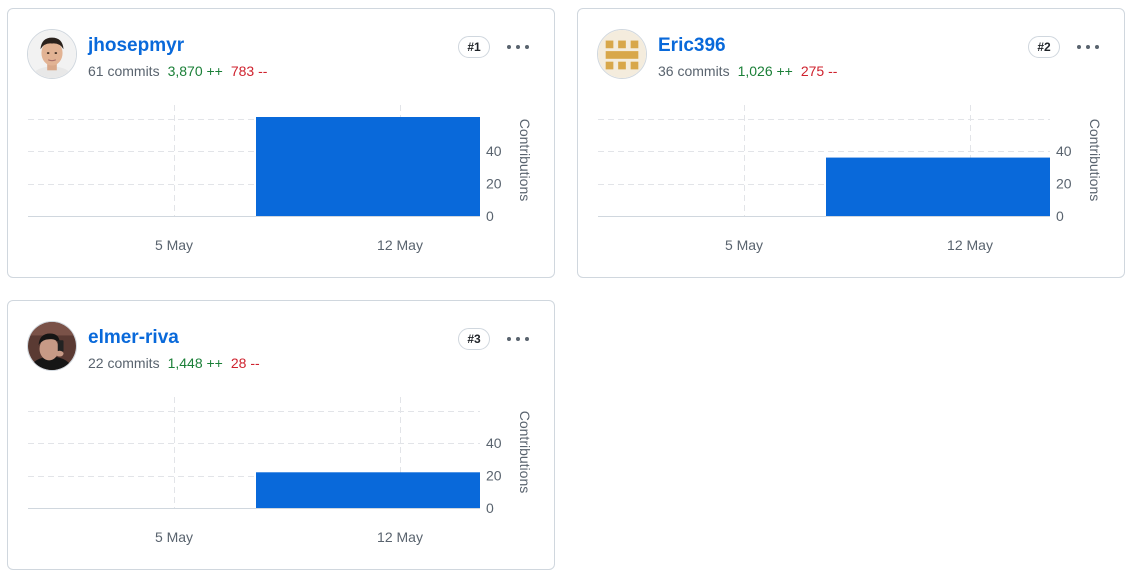 The height and width of the screenshot is (580, 1132). Describe the element at coordinates (195, 363) in the screenshot. I see `additions-count: 1,448 ++` at that location.